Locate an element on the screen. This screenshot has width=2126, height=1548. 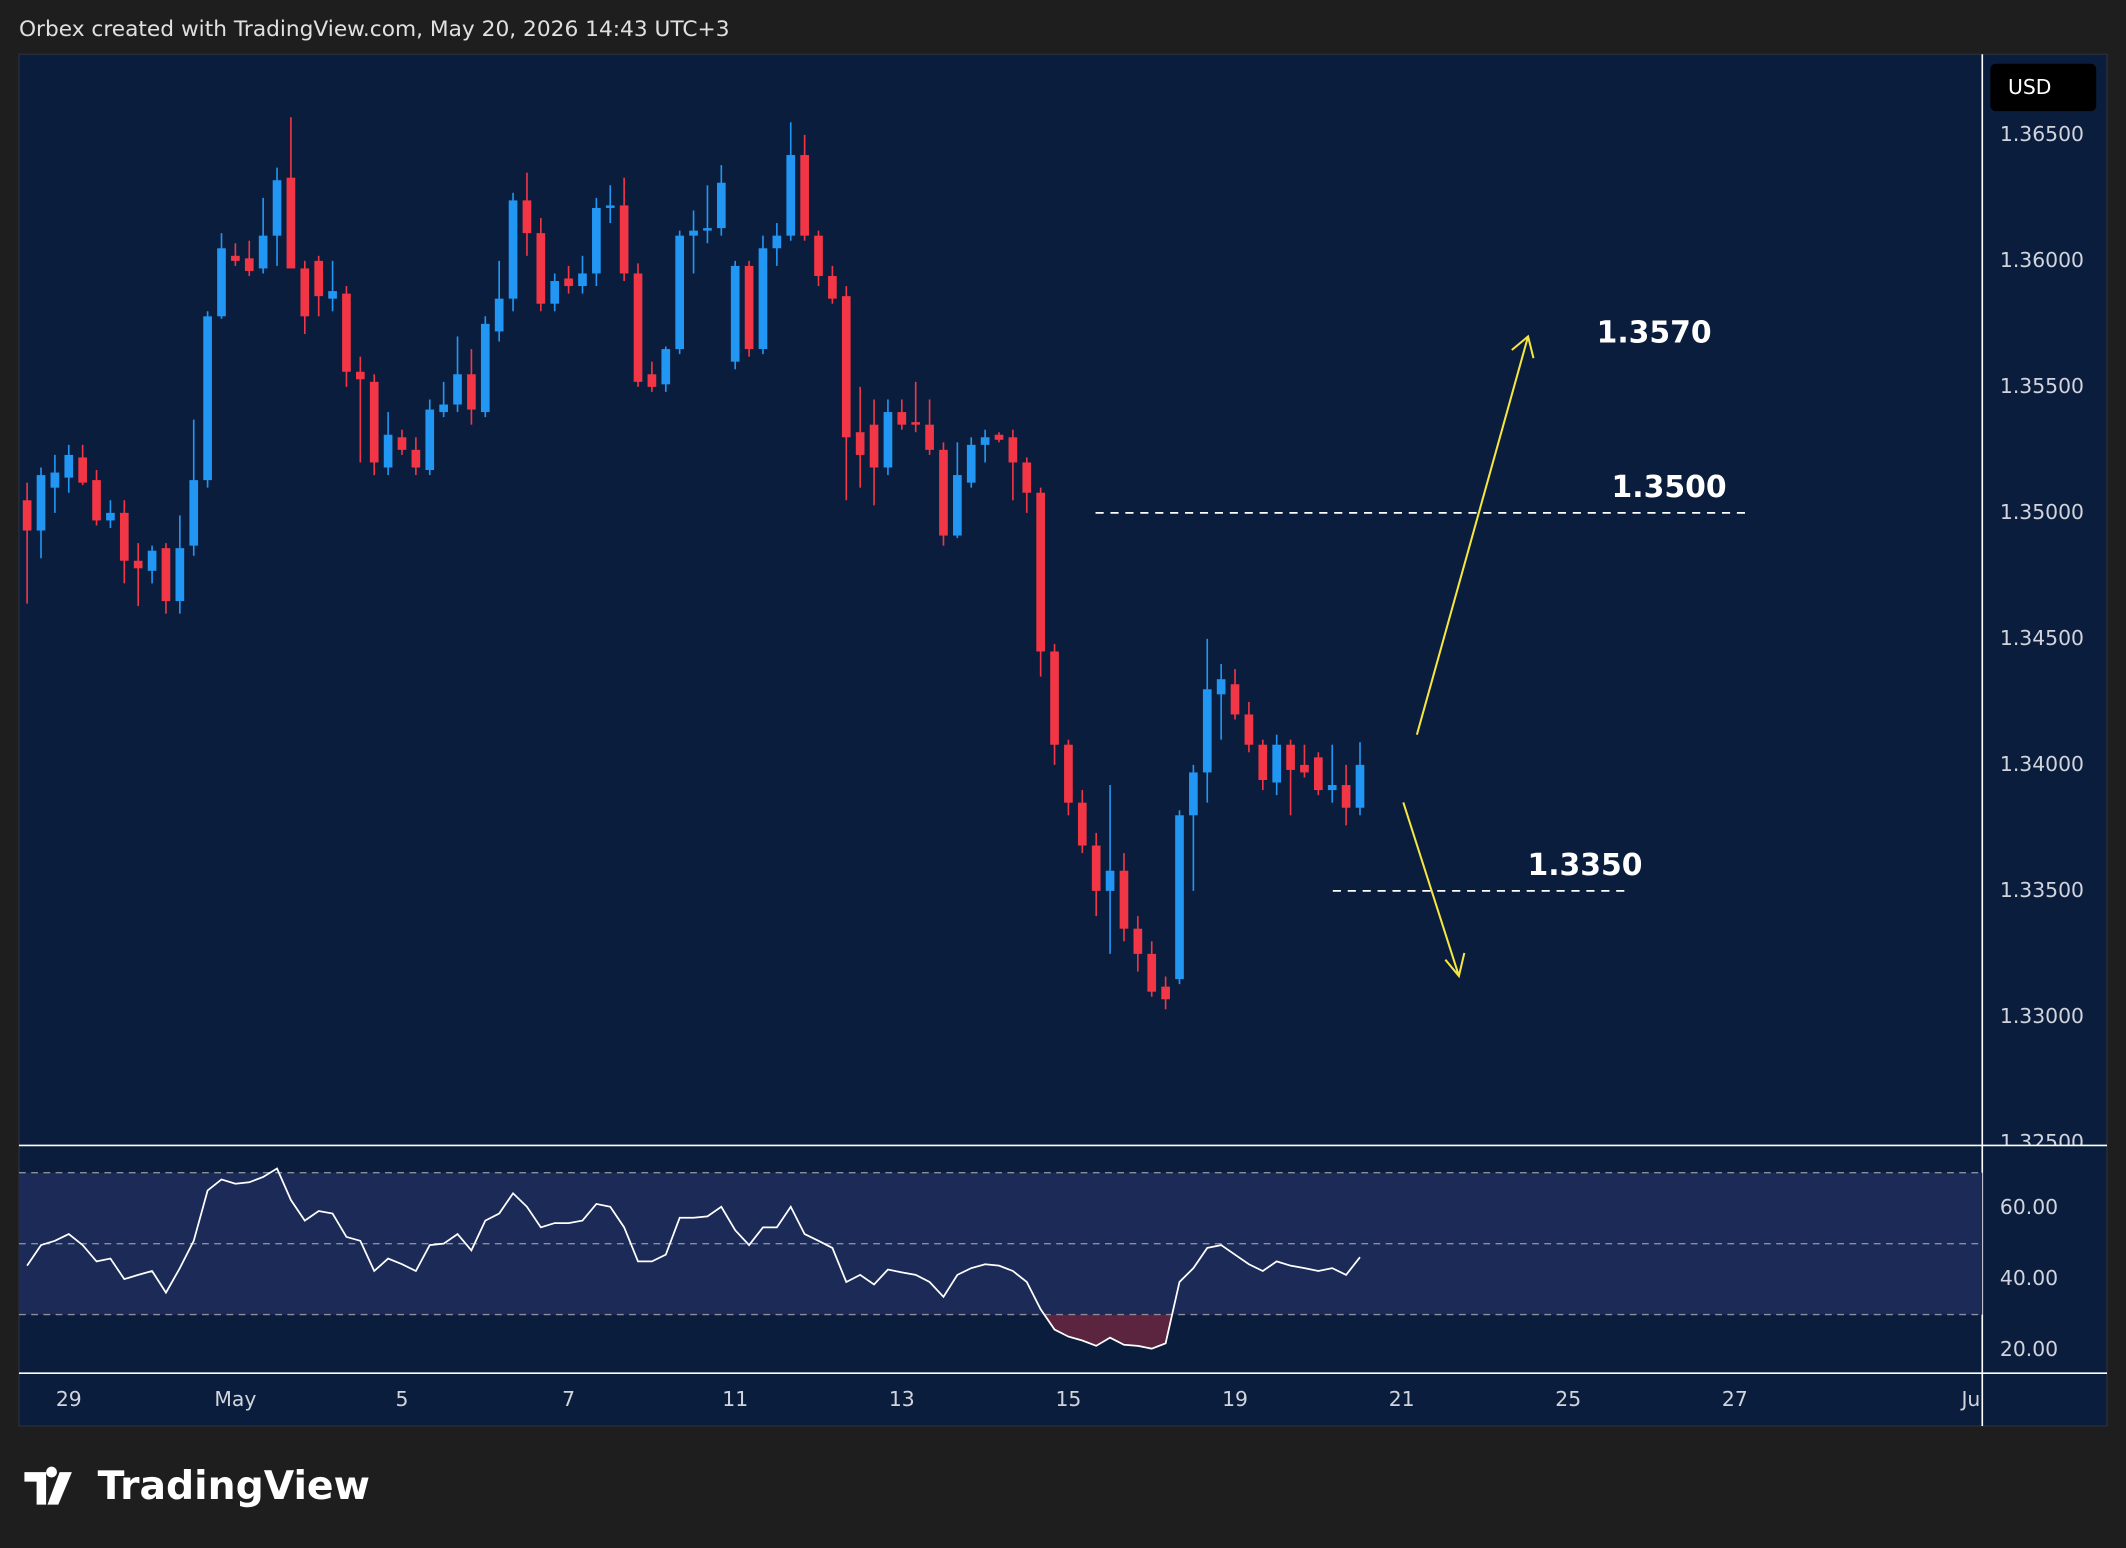
x-tick-label: 27 is located at coordinates (1735, 1399).